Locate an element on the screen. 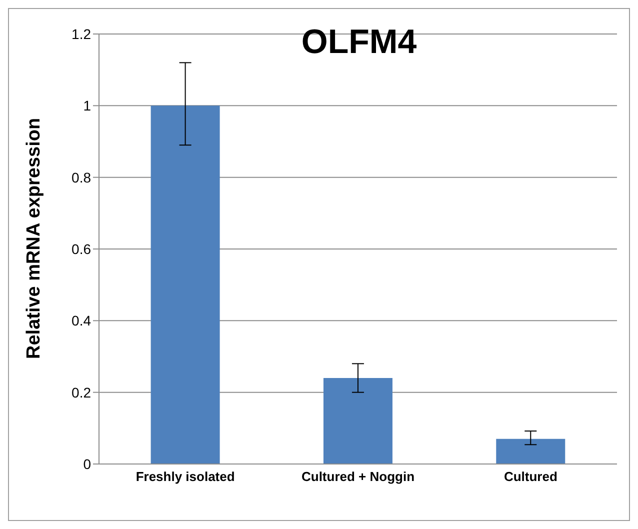 This screenshot has height=529, width=638. chart-title: OLFM4 is located at coordinates (359, 42).